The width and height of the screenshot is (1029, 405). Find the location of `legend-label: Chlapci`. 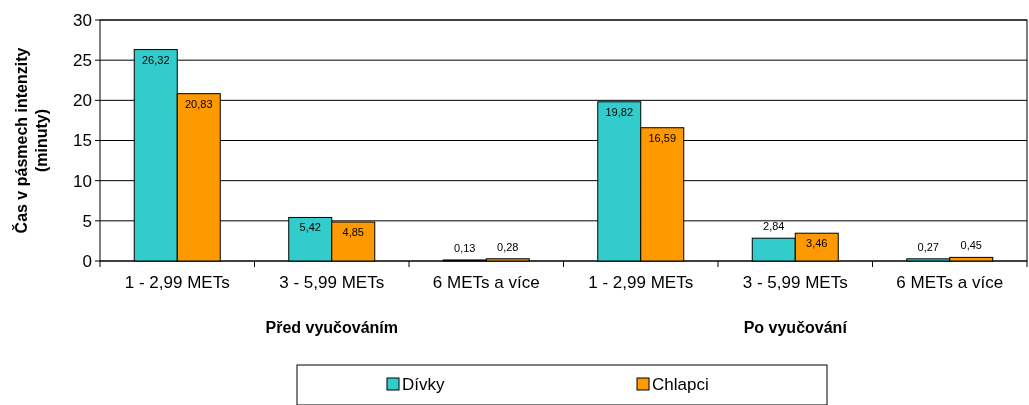

legend-label: Chlapci is located at coordinates (680, 384).